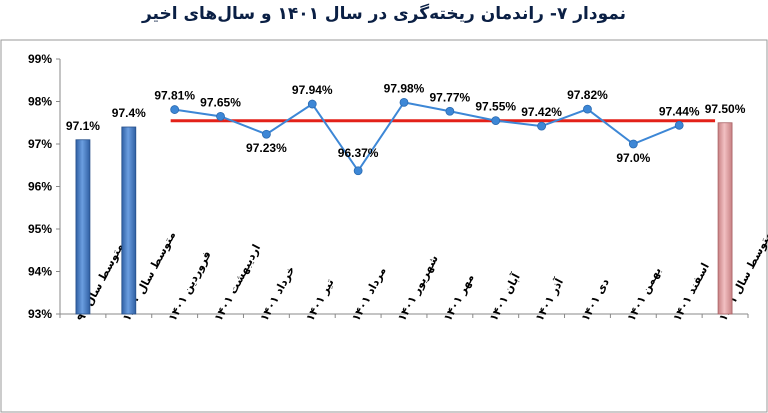 This screenshot has width=768, height=413. I want to click on point-data-label: 97.42%, so click(541, 112).